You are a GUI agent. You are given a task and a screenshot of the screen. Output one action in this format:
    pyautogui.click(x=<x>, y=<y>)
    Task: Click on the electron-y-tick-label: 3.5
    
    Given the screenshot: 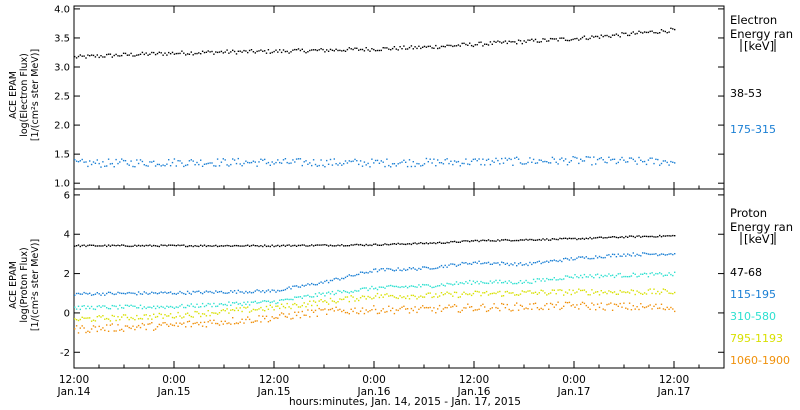 What is the action you would take?
    pyautogui.click(x=62, y=38)
    